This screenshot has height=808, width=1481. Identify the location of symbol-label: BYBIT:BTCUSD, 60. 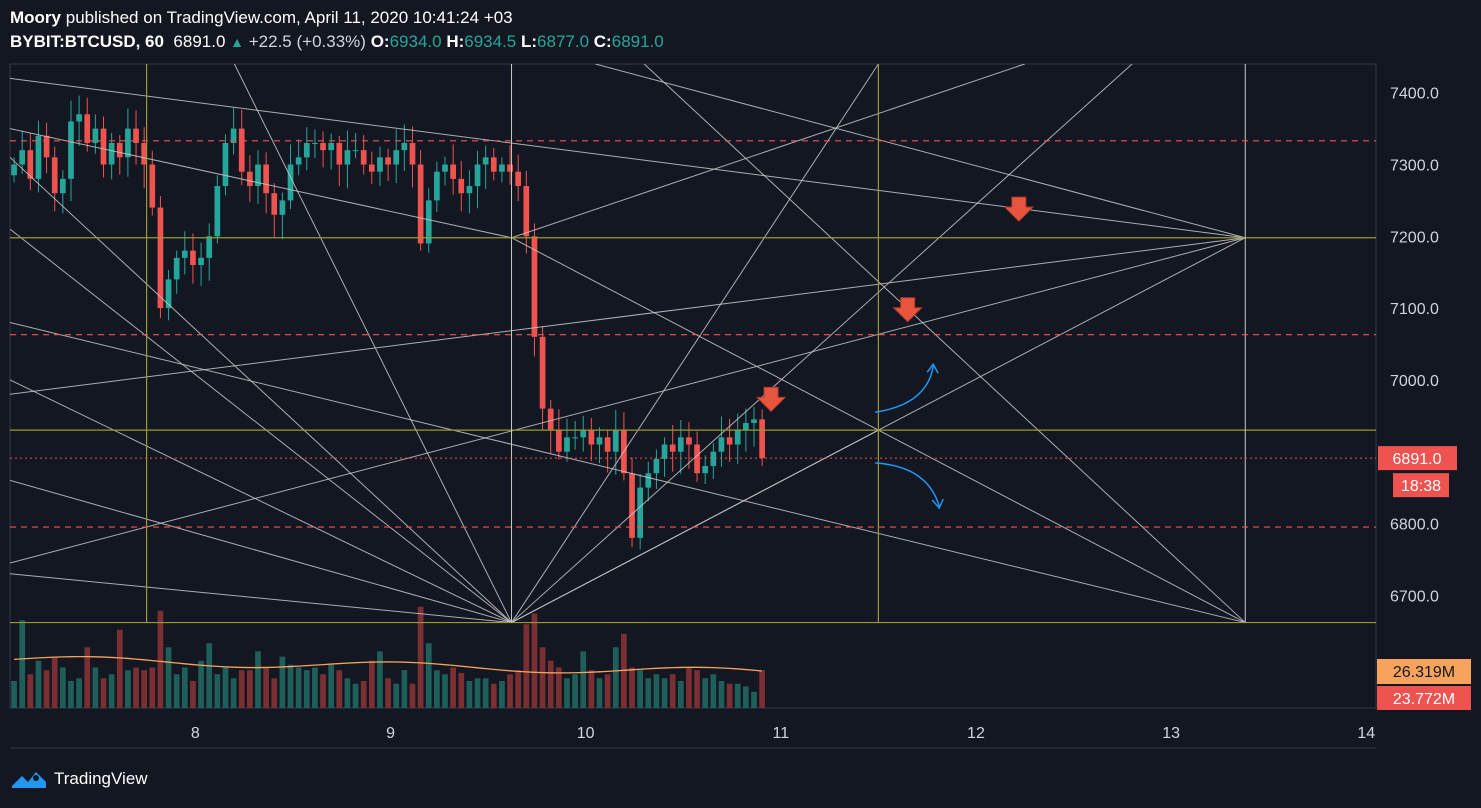
(87, 41).